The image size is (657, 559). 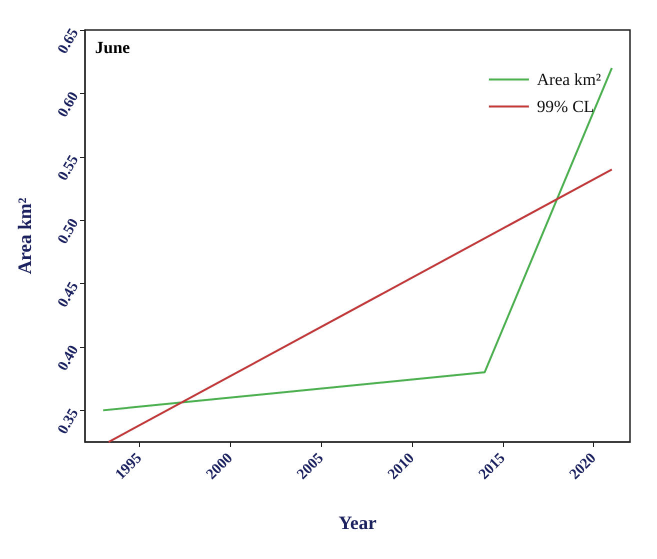 I want to click on y-tick-label: 0.35, so click(x=68, y=422).